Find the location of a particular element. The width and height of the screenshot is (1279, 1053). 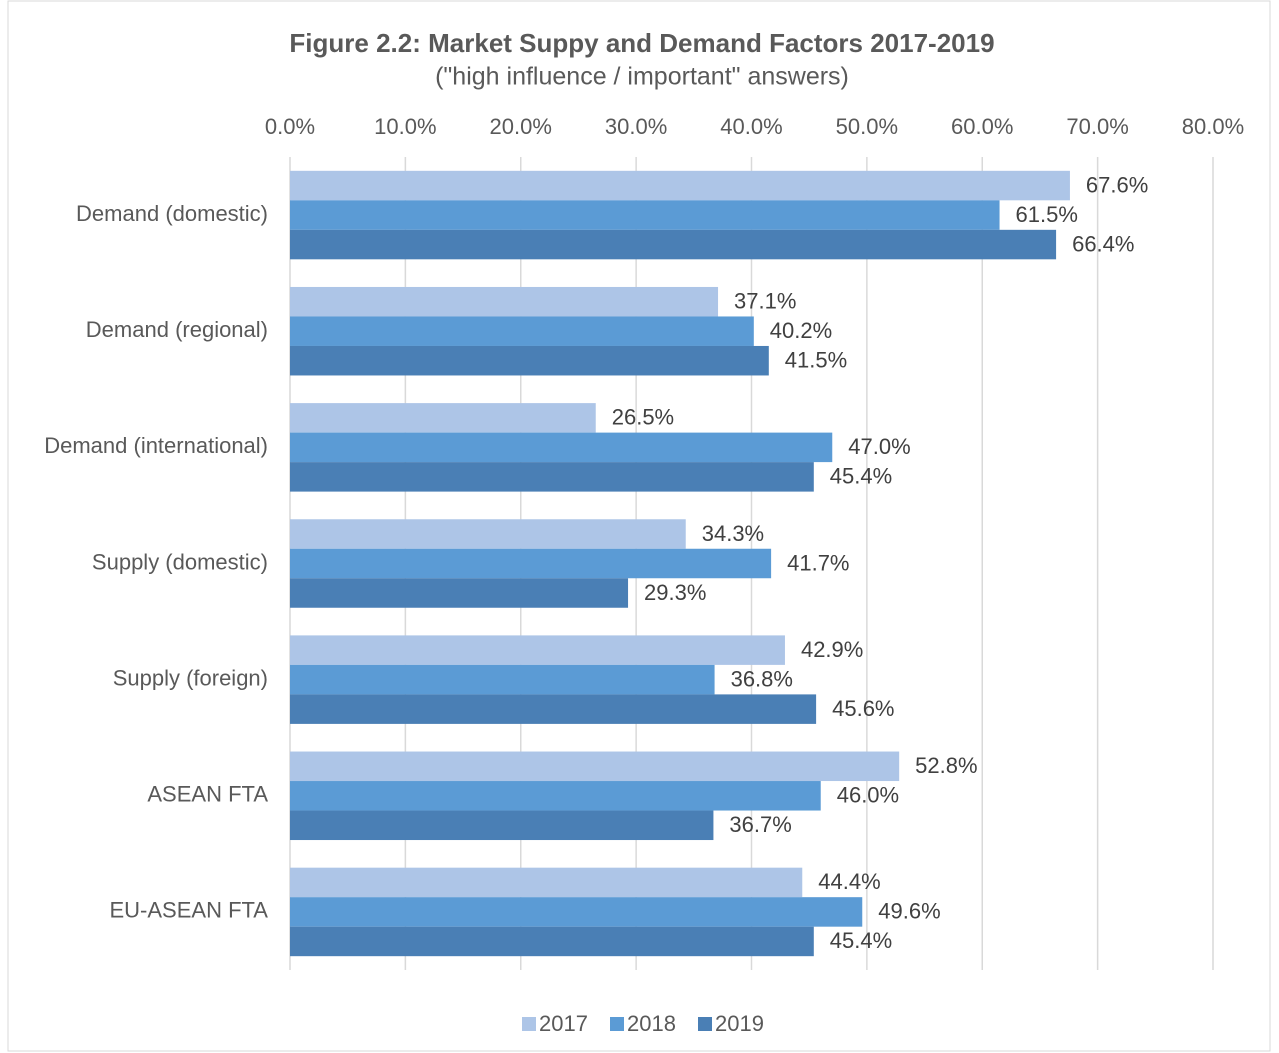

x-tick-label: 10.0% is located at coordinates (405, 126).